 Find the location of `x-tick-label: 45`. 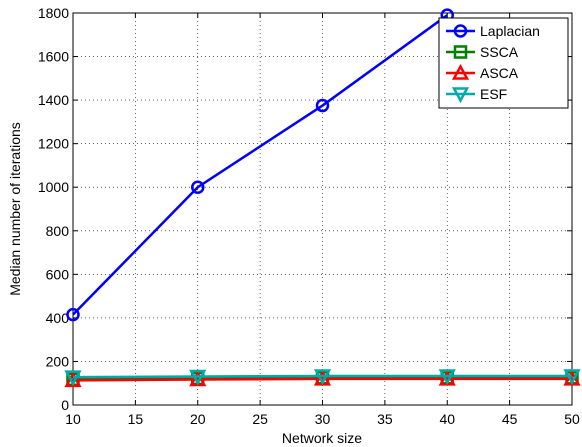

x-tick-label: 45 is located at coordinates (510, 419).